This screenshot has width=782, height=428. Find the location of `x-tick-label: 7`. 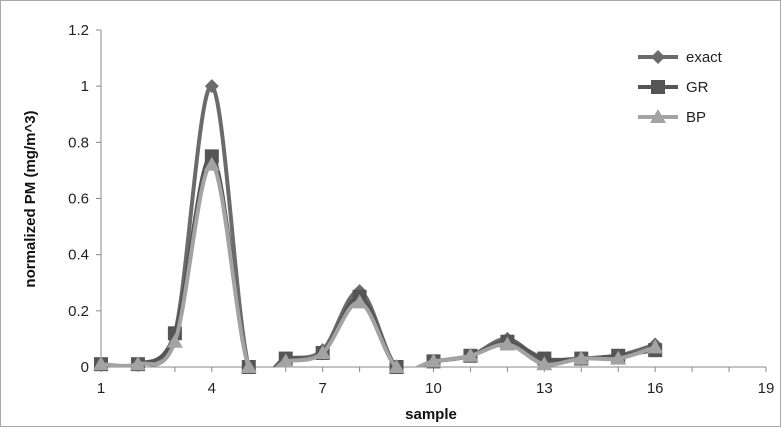

x-tick-label: 7 is located at coordinates (322, 388).